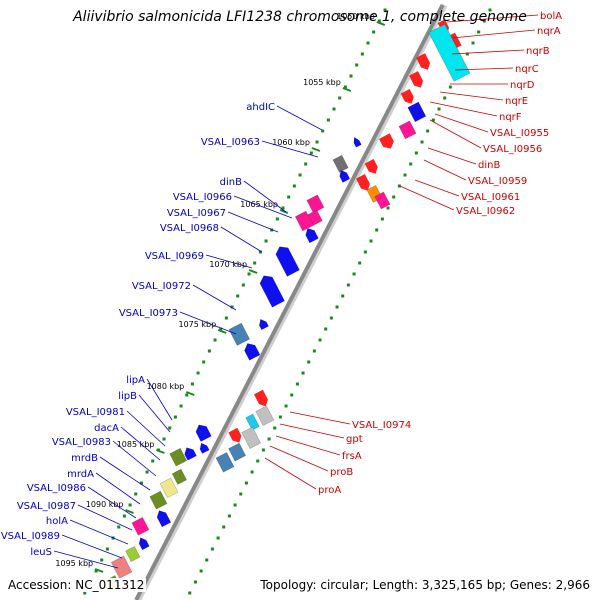 The width and height of the screenshot is (600, 600). I want to click on gene-label-right: VSAL_I0961, so click(490, 197).